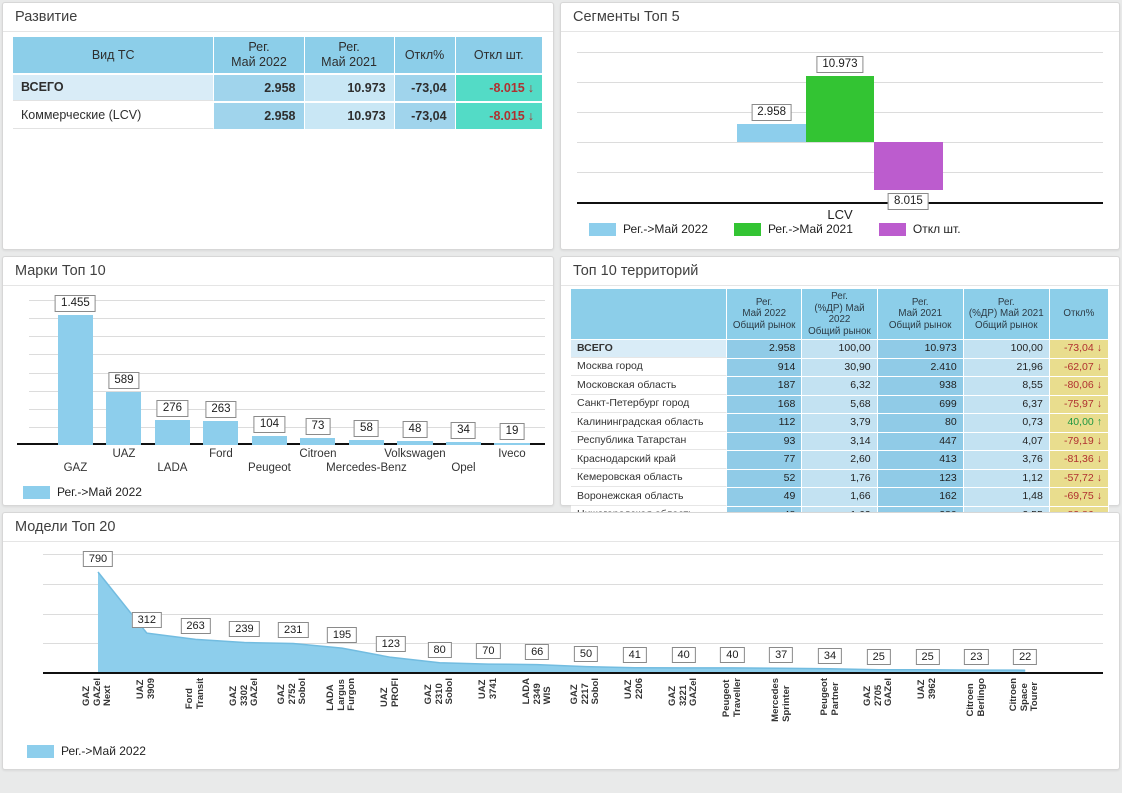 This screenshot has height=793, width=1122. Describe the element at coordinates (765, 496) in the screenshot. I see `cell-v2022: 49` at that location.